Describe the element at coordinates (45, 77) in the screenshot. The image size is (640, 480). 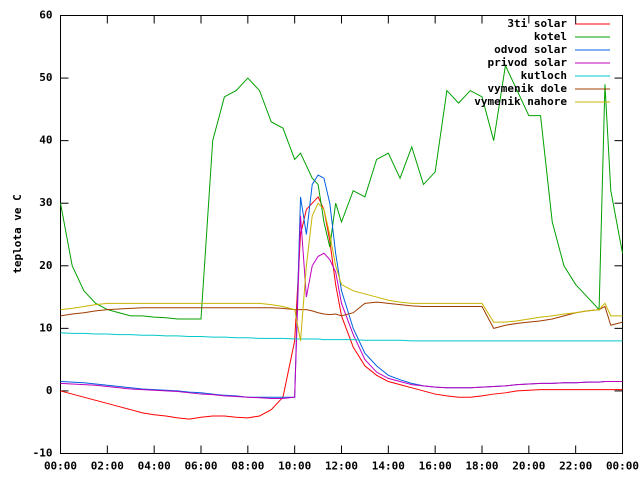
I see `y-tick-label: 50` at that location.